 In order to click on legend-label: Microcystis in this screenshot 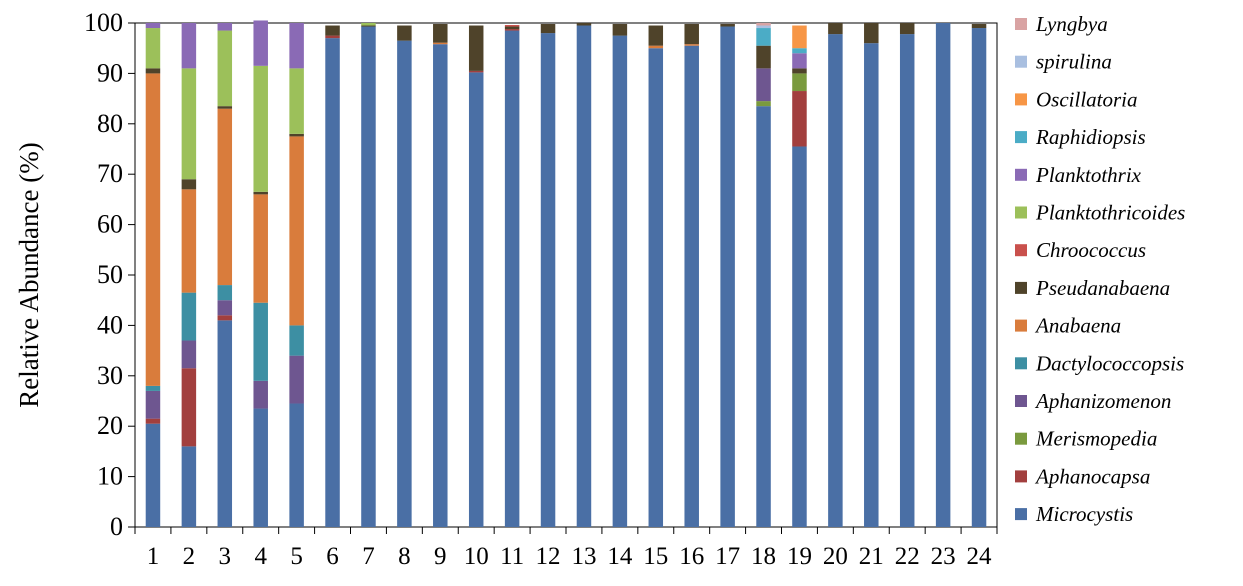, I will do `click(1084, 514)`.